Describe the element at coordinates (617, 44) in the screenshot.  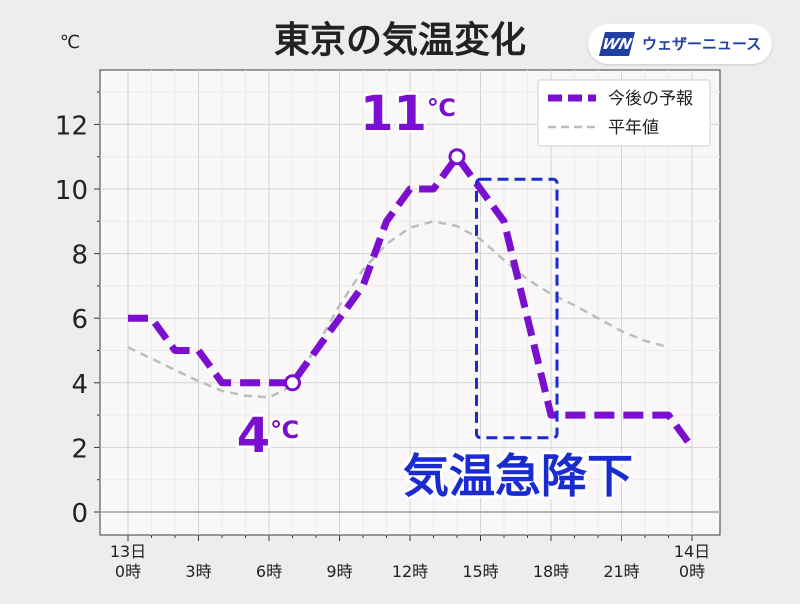
I see `brand-mark-icon: WN` at that location.